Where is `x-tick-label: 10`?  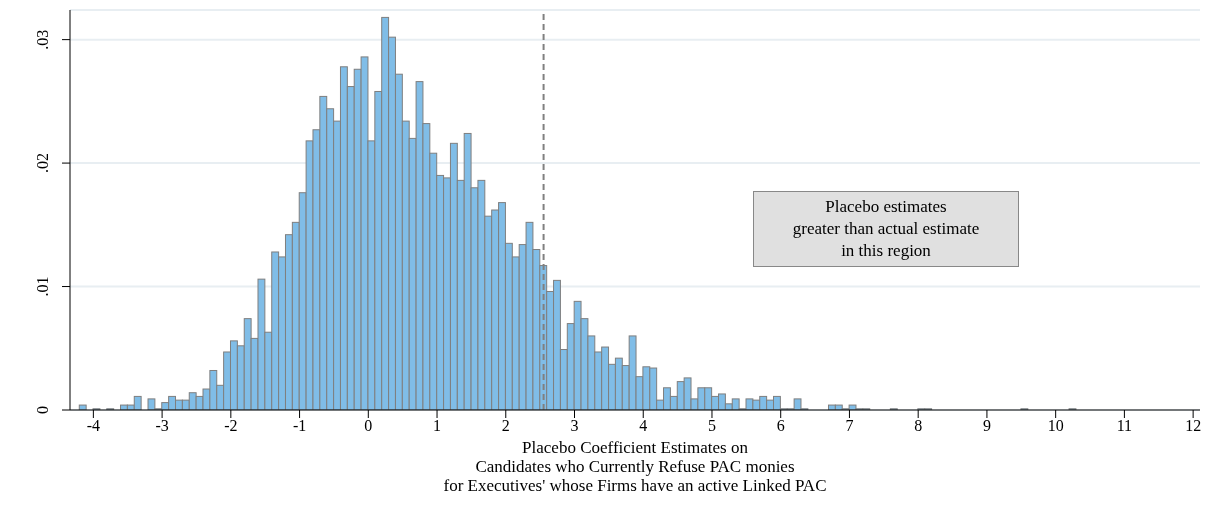 x-tick-label: 10 is located at coordinates (1055, 426).